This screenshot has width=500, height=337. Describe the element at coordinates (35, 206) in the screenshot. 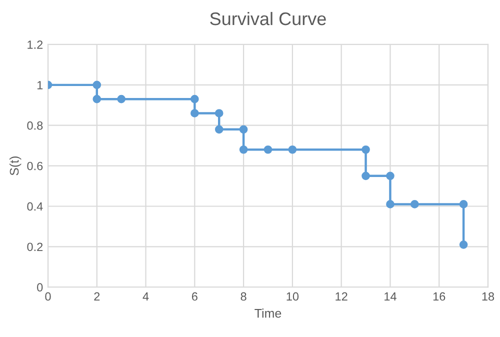

I see `y-tick-label: 0.4` at that location.